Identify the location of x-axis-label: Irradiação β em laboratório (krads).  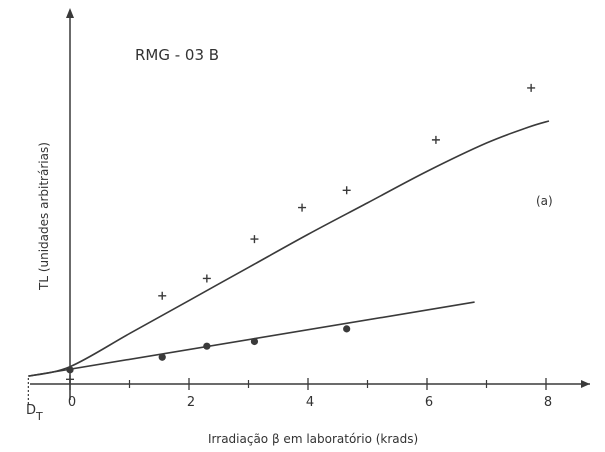
(313, 439).